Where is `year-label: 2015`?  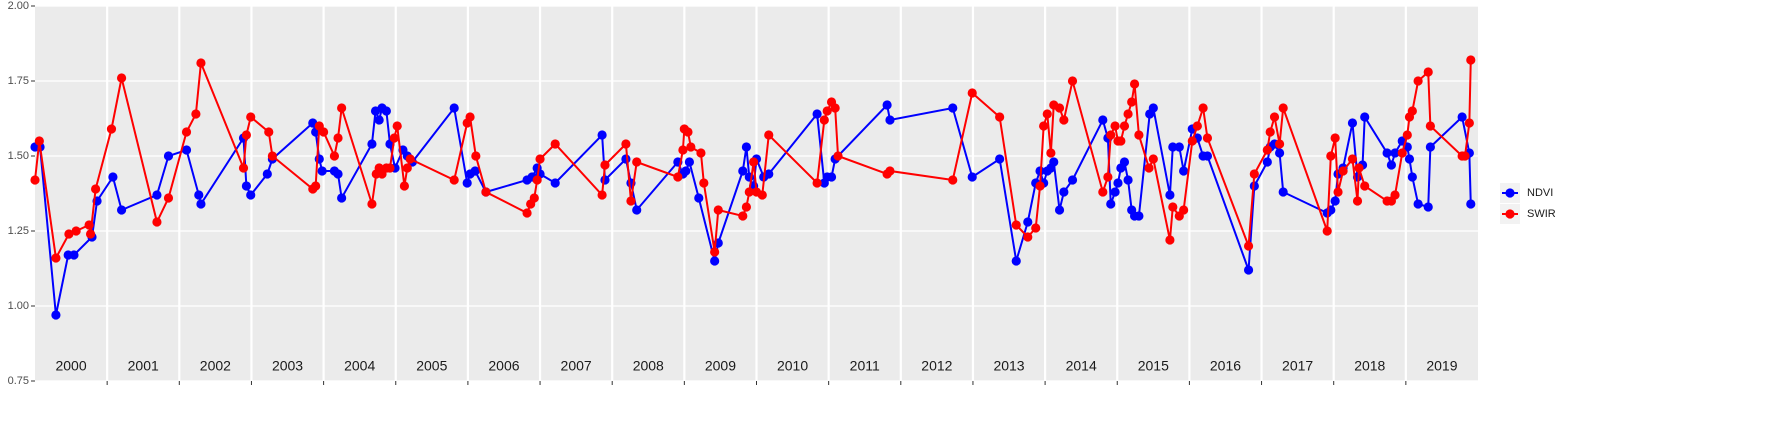 year-label: 2015 is located at coordinates (1153, 366).